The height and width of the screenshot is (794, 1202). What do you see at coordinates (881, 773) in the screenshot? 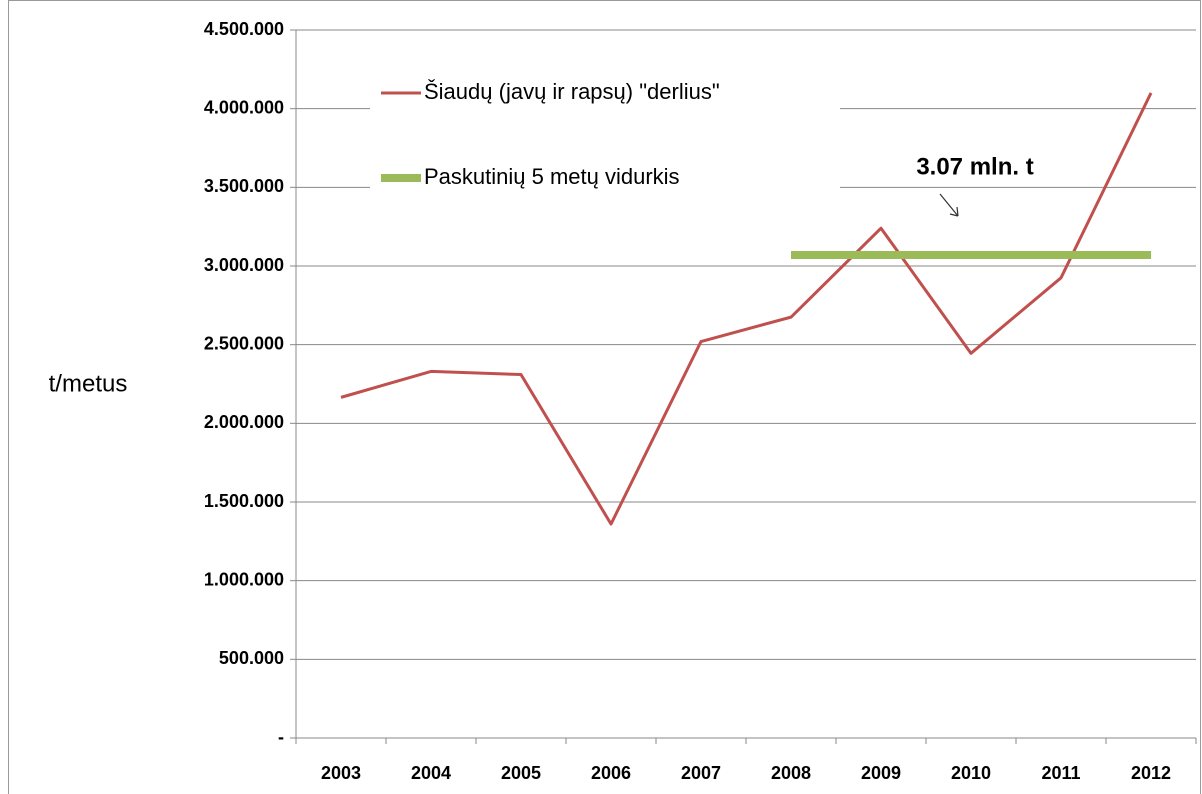
I see `x-tick-label: 2009` at bounding box center [881, 773].